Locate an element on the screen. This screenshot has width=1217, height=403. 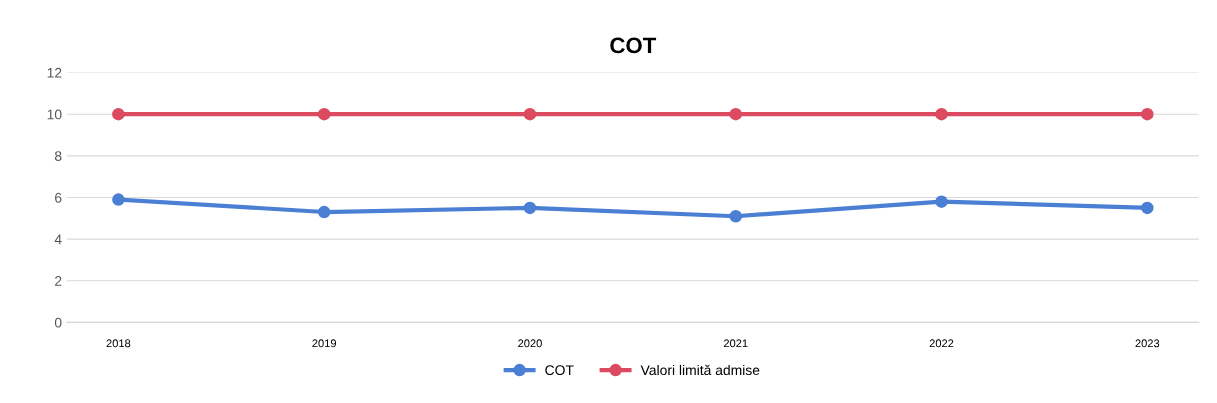
x-tick-label: 2018 is located at coordinates (118, 343).